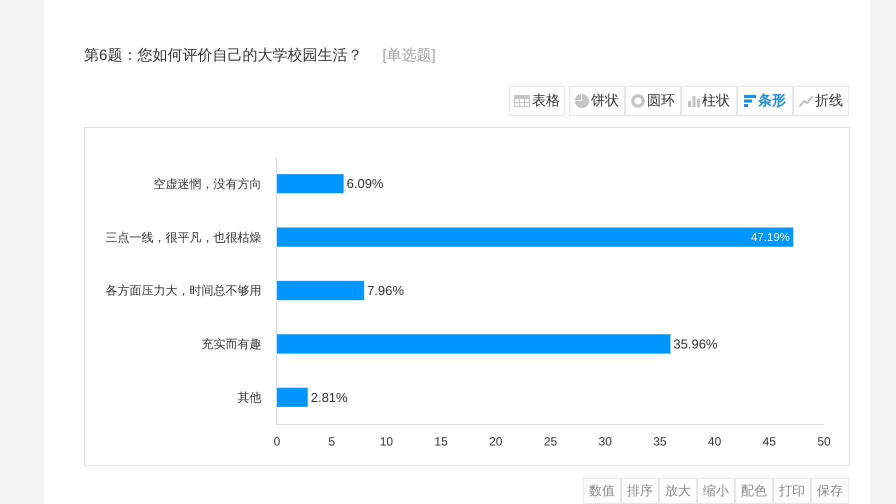 Image resolution: width=896 pixels, height=504 pixels. I want to click on tool-button: 排序, so click(640, 491).